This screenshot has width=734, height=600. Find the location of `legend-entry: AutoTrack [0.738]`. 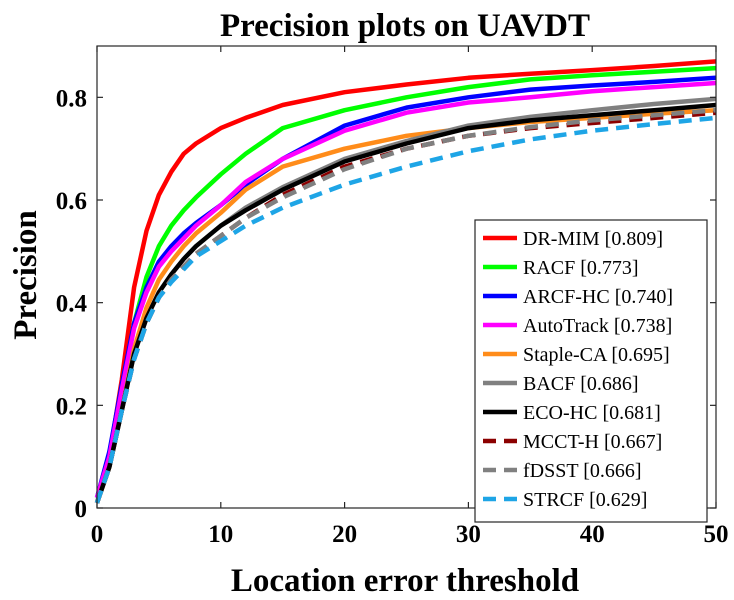

legend-entry: AutoTrack [0.738] is located at coordinates (597, 326).